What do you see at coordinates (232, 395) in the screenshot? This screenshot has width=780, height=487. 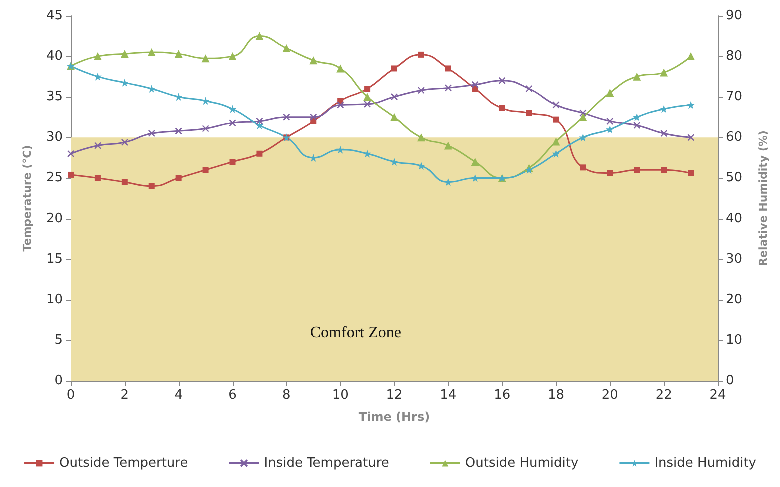 I see `x-tick-label: 6` at bounding box center [232, 395].